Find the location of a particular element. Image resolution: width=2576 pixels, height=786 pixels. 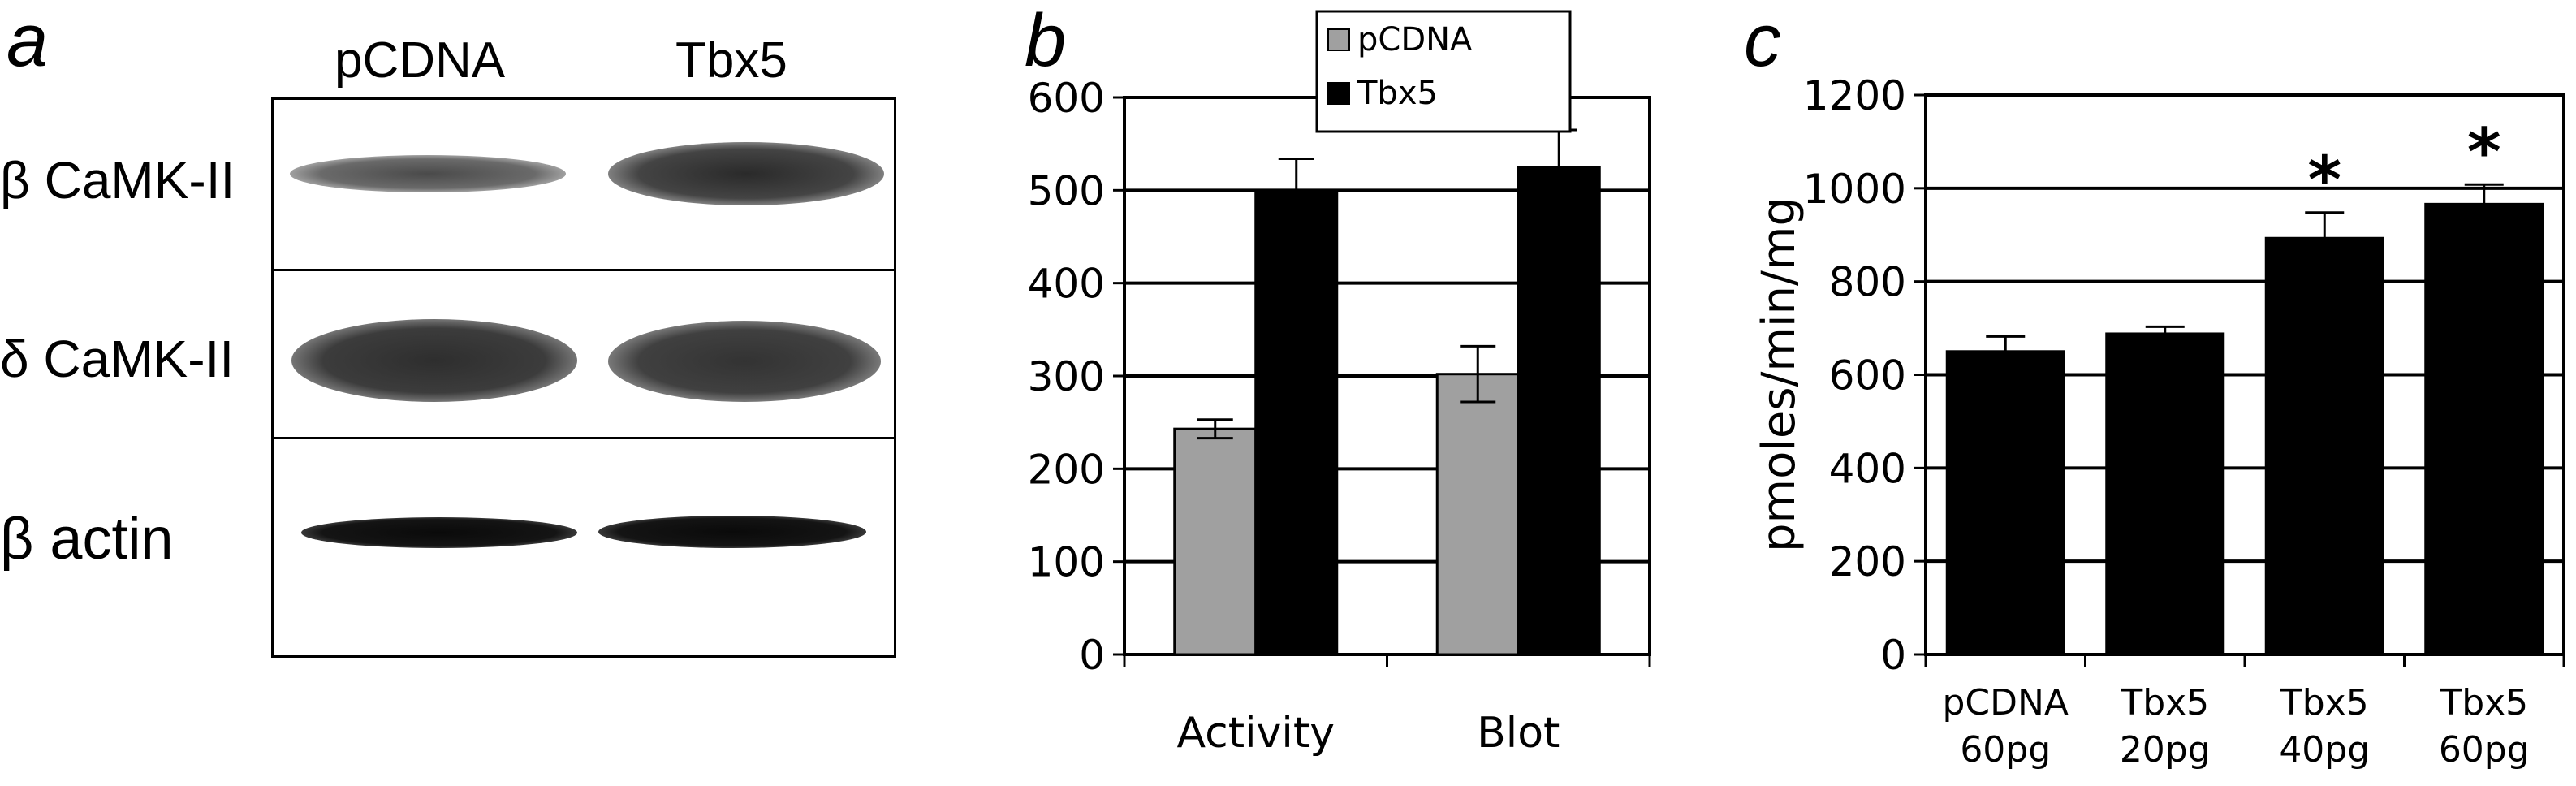

panel-b-label: b is located at coordinates (1046, 41).